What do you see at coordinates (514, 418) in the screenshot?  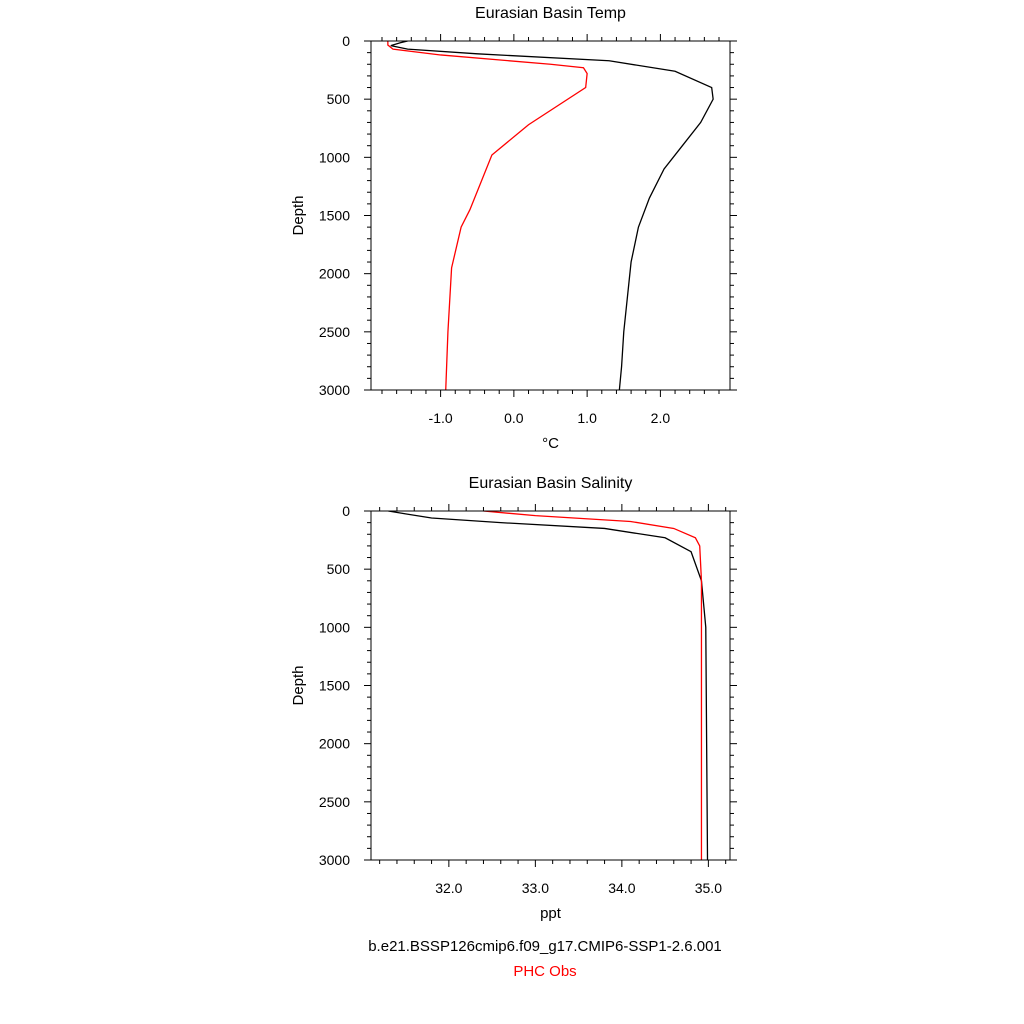 I see `x-tick-label: 0.0` at bounding box center [514, 418].